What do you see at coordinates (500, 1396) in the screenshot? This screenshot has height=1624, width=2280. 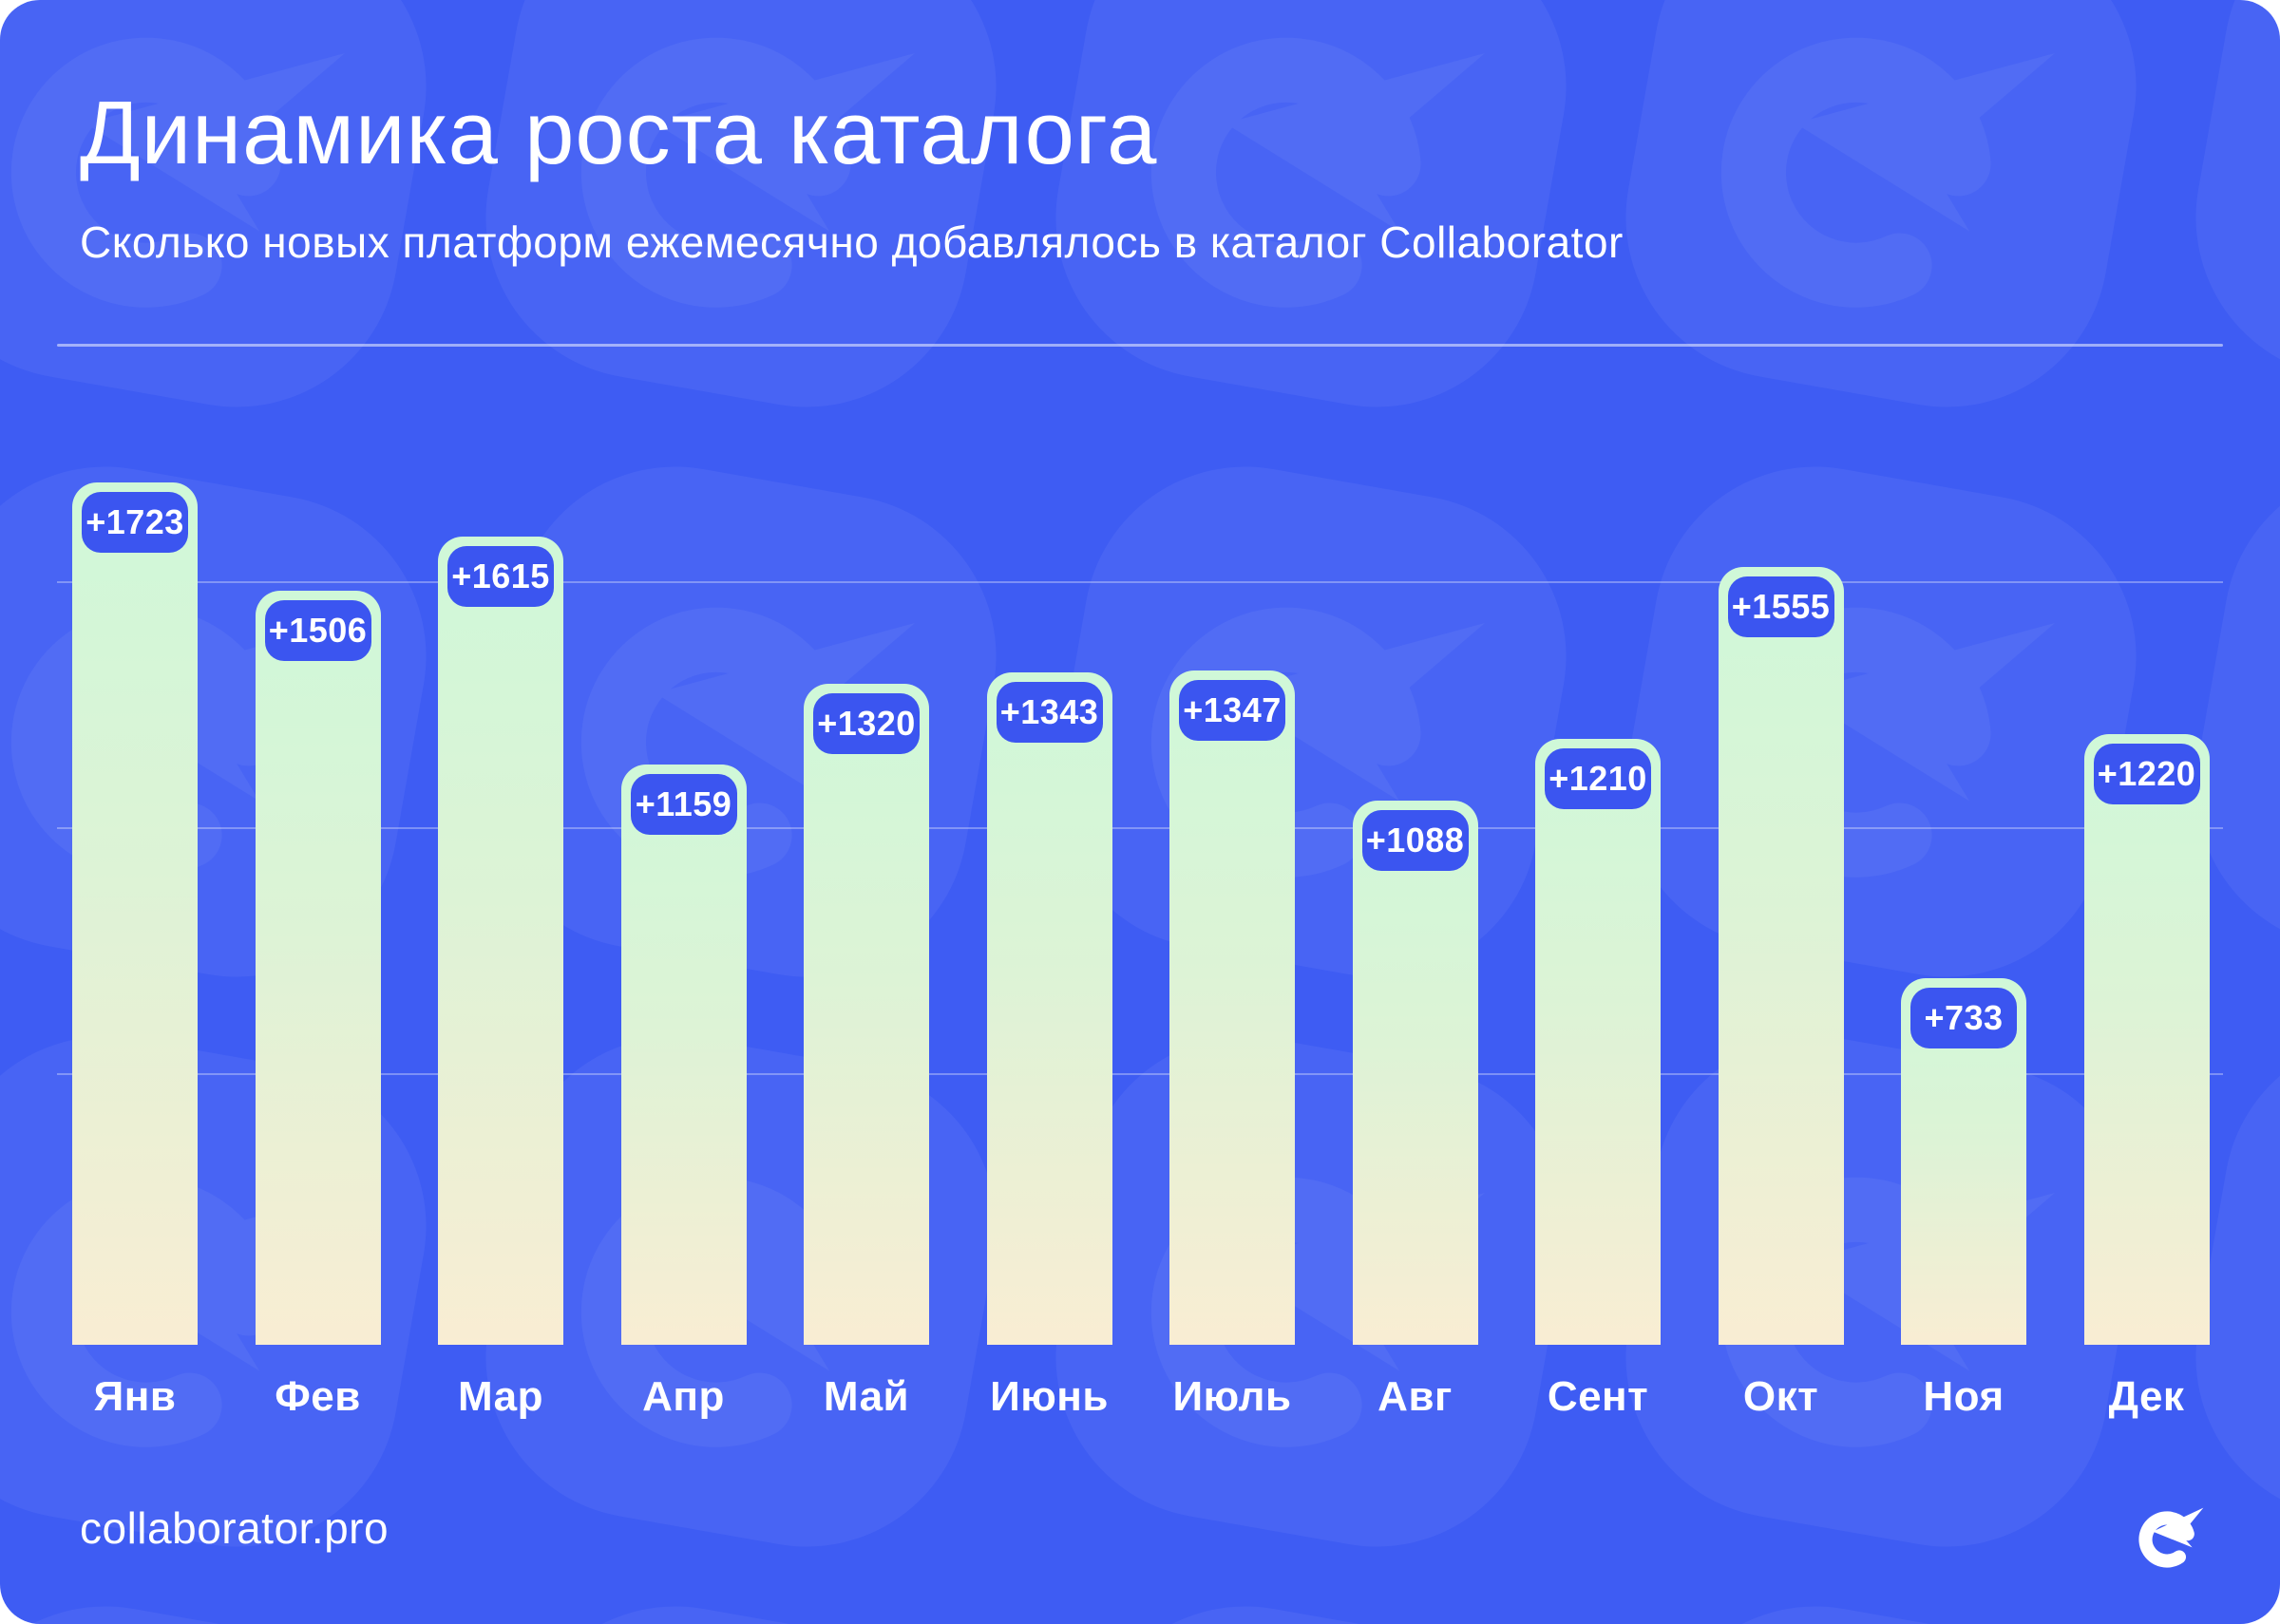 I see `month-label: Мар` at bounding box center [500, 1396].